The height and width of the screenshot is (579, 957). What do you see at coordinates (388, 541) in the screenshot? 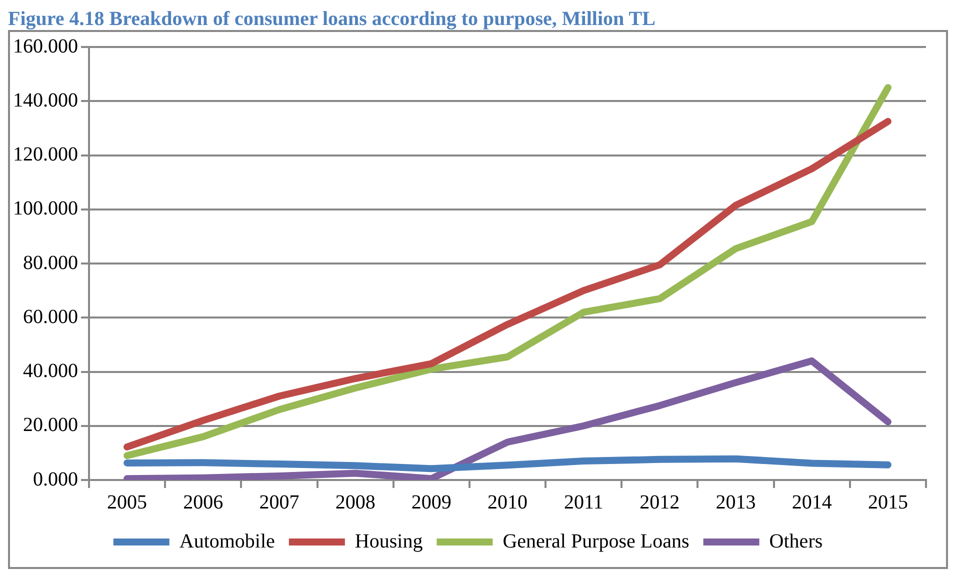
I see `legend-label: Housing` at bounding box center [388, 541].